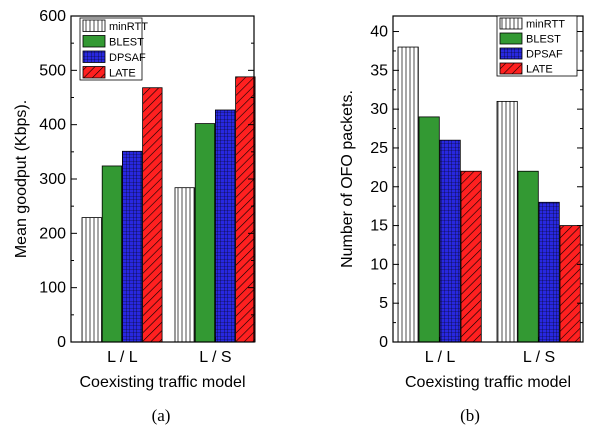 This screenshot has width=592, height=432. I want to click on y-tick-label: 600, so click(52, 16).